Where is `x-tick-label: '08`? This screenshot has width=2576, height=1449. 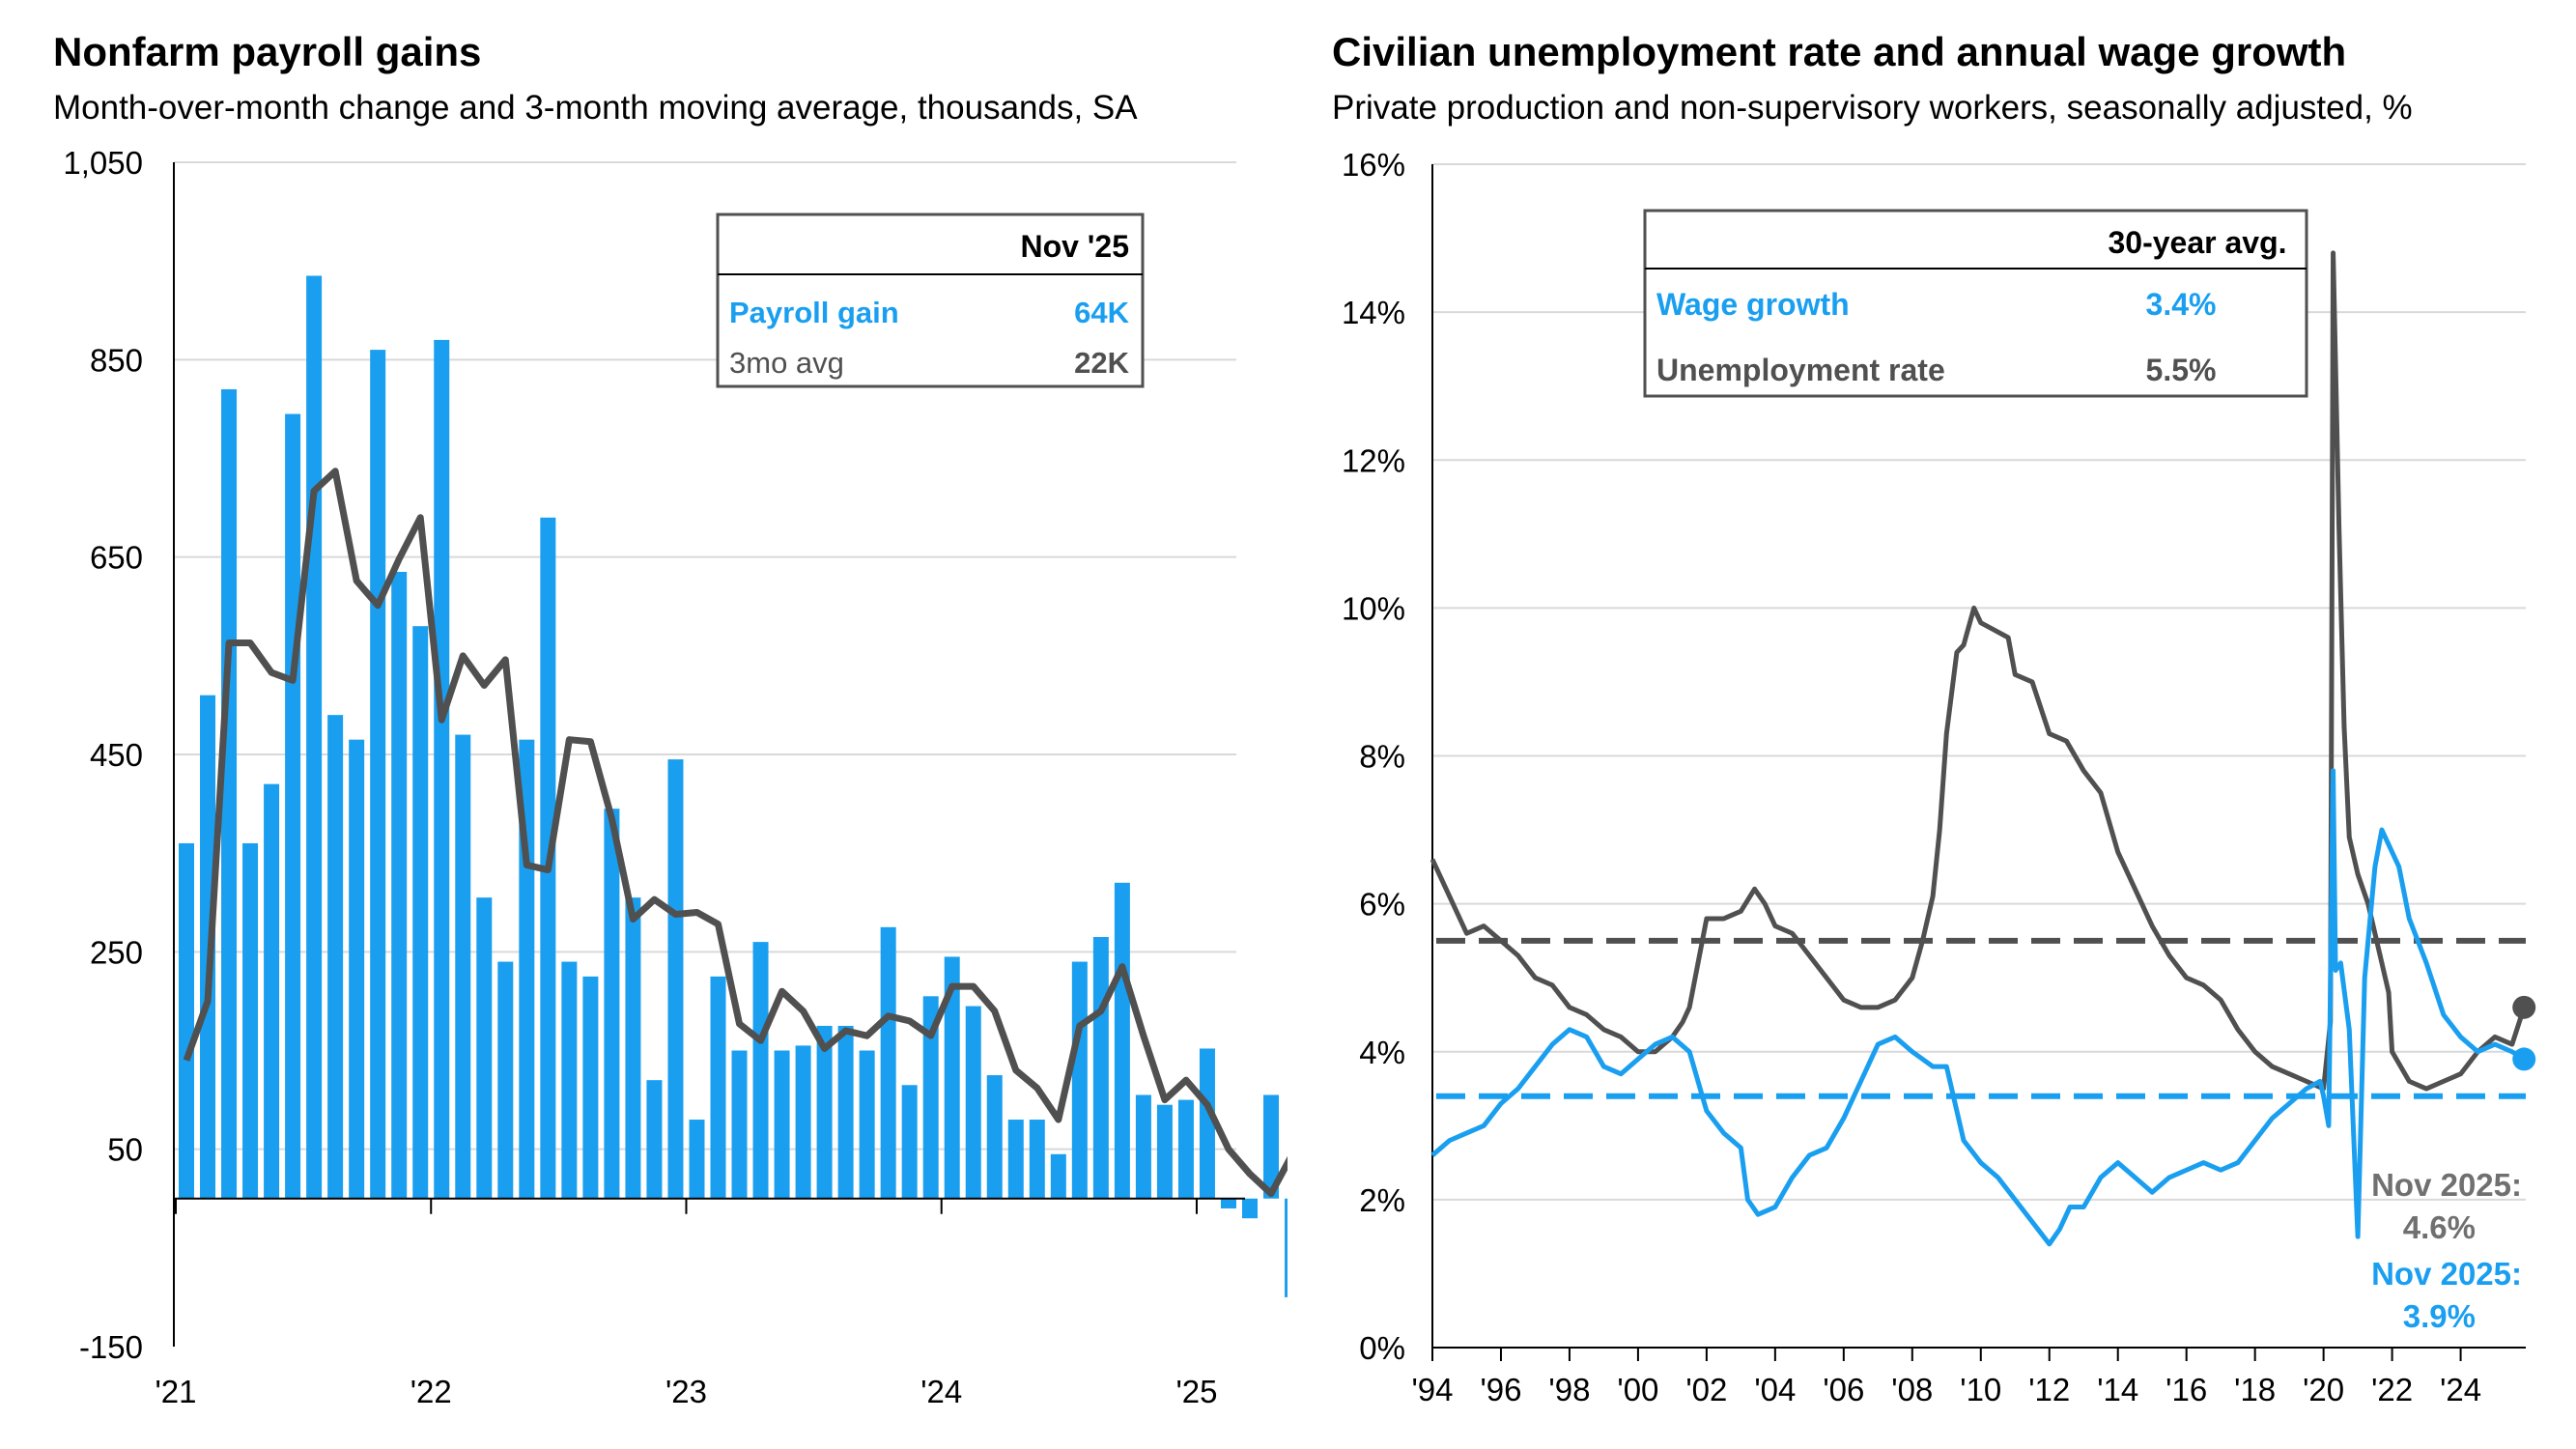 x-tick-label: '08 is located at coordinates (1912, 1389).